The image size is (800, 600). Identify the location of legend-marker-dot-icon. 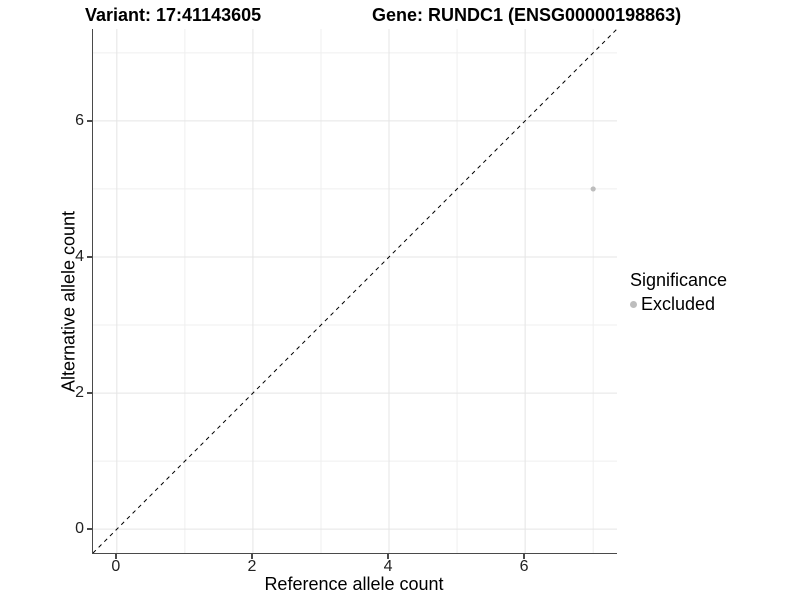
(633, 304).